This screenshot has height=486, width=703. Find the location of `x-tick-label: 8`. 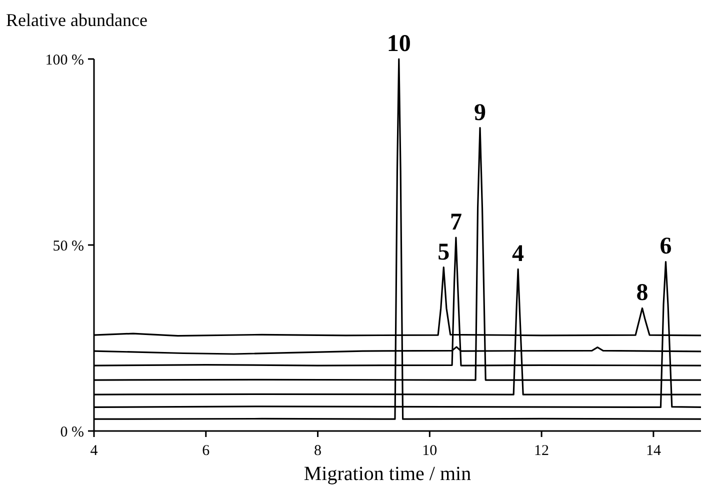

x-tick-label: 8 is located at coordinates (318, 451).